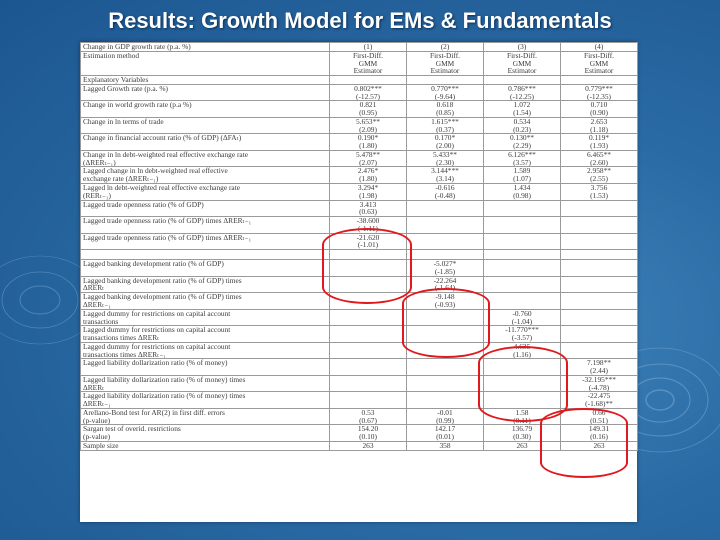 Image resolution: width=720 pixels, height=540 pixels. I want to click on cell-line: 3.294*, so click(368, 188).